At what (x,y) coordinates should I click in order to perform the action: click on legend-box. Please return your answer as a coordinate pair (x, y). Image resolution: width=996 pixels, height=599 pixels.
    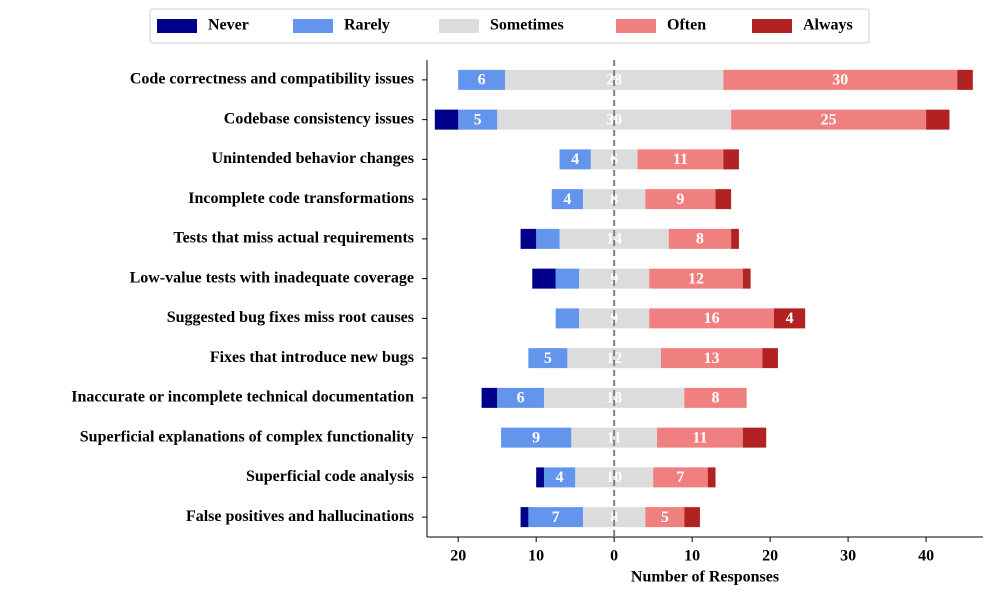
    Looking at the image, I should click on (509, 26).